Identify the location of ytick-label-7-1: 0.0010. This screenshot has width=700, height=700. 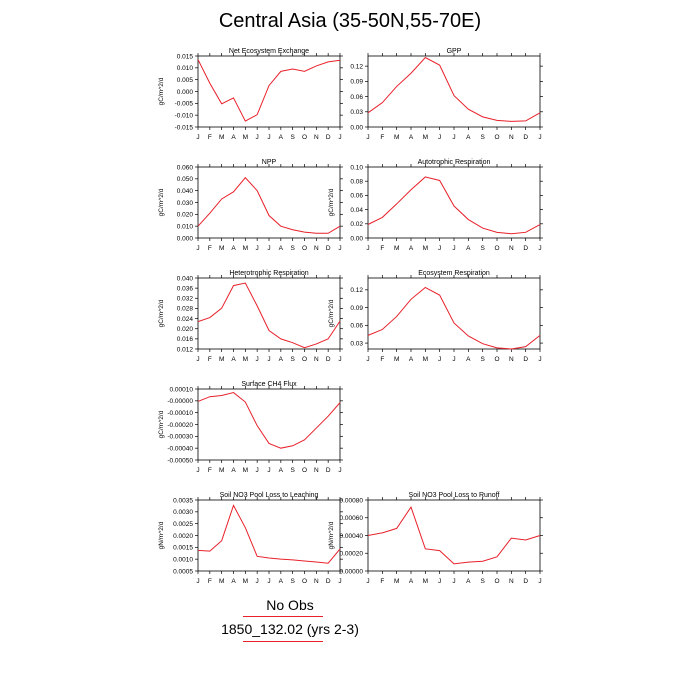
(183, 559).